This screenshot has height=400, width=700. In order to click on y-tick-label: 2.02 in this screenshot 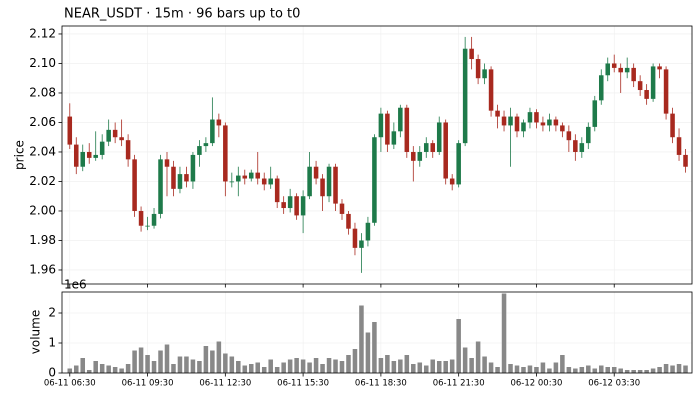, I will do `click(42, 181)`.